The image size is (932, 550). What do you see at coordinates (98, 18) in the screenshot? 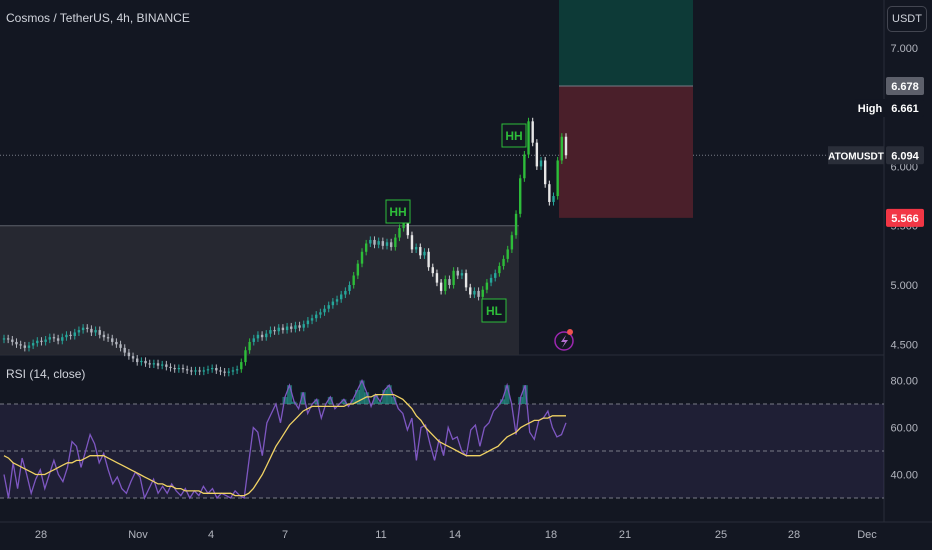
I see `symbol-title: Cosmos / TetherUS, 4h, BINANCE` at bounding box center [98, 18].